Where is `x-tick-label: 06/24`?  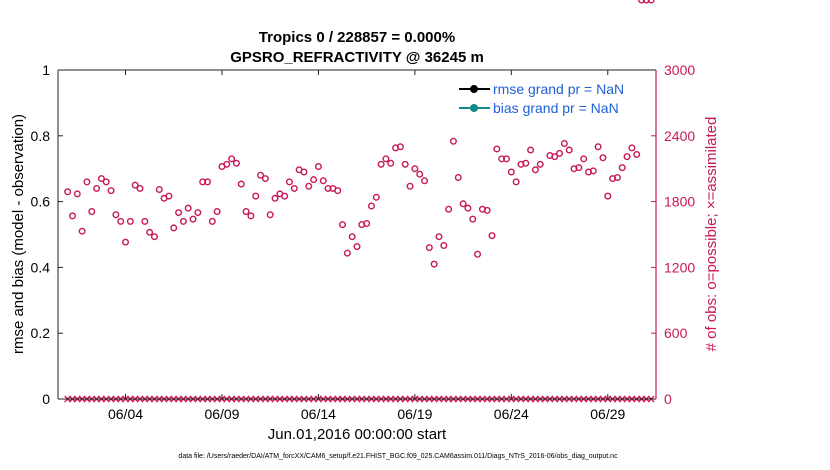
x-tick-label: 06/24 is located at coordinates (511, 414).